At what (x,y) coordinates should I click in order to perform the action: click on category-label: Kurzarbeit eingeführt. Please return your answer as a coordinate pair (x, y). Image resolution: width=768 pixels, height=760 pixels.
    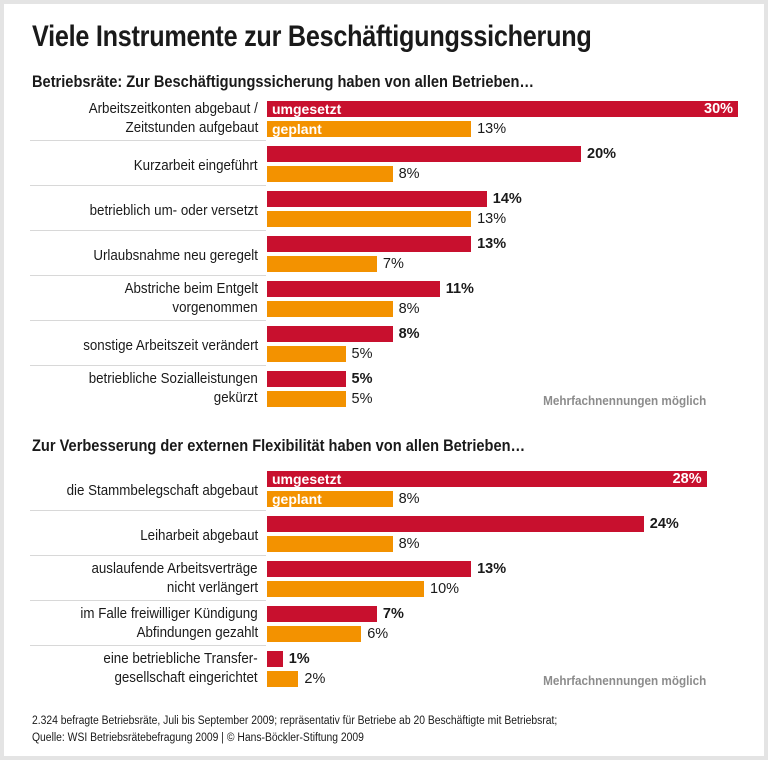
    Looking at the image, I should click on (196, 166).